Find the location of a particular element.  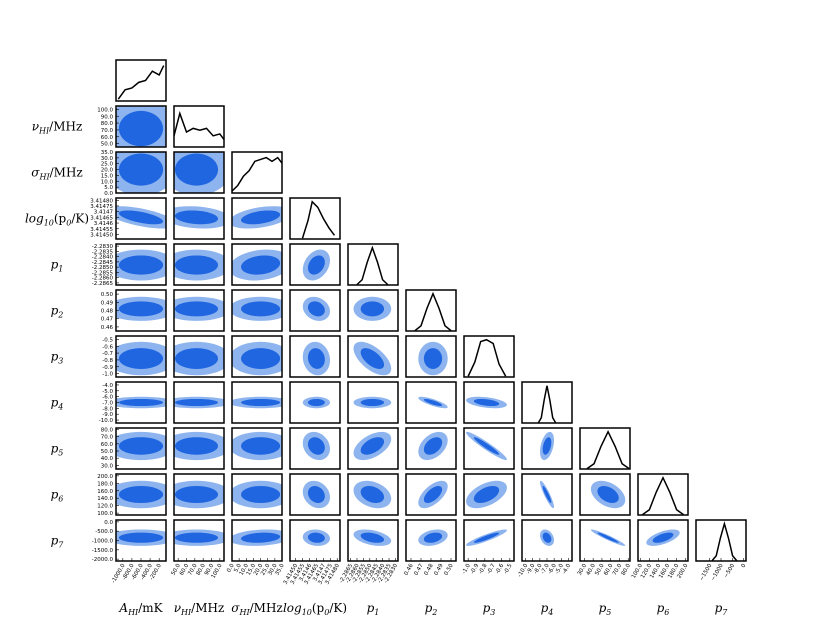

x-axis-label: p6 is located at coordinates (663, 609).